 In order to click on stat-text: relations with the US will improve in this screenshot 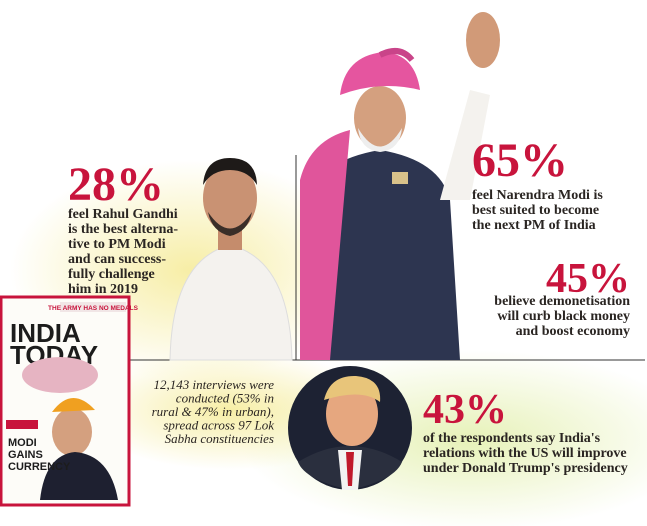, I will do `click(525, 453)`.